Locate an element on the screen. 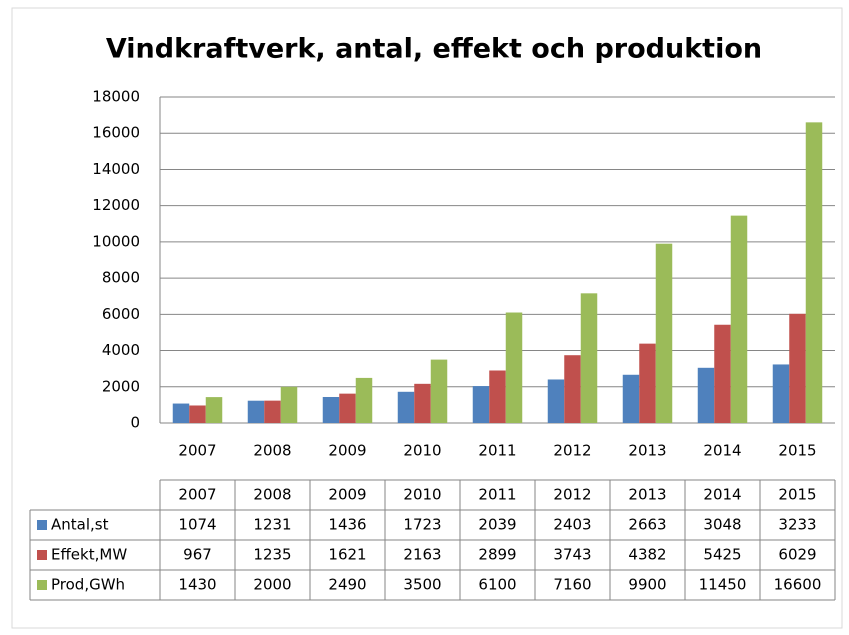 Image resolution: width=849 pixels, height=635 pixels. table-header: 2013 is located at coordinates (647, 495).